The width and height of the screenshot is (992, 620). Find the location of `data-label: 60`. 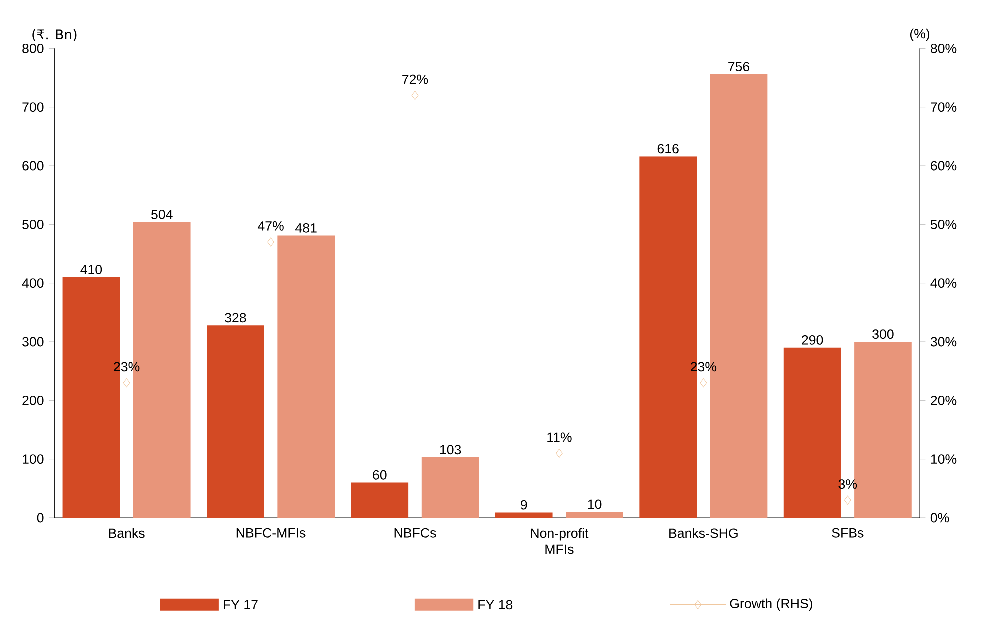

data-label: 60 is located at coordinates (380, 475).